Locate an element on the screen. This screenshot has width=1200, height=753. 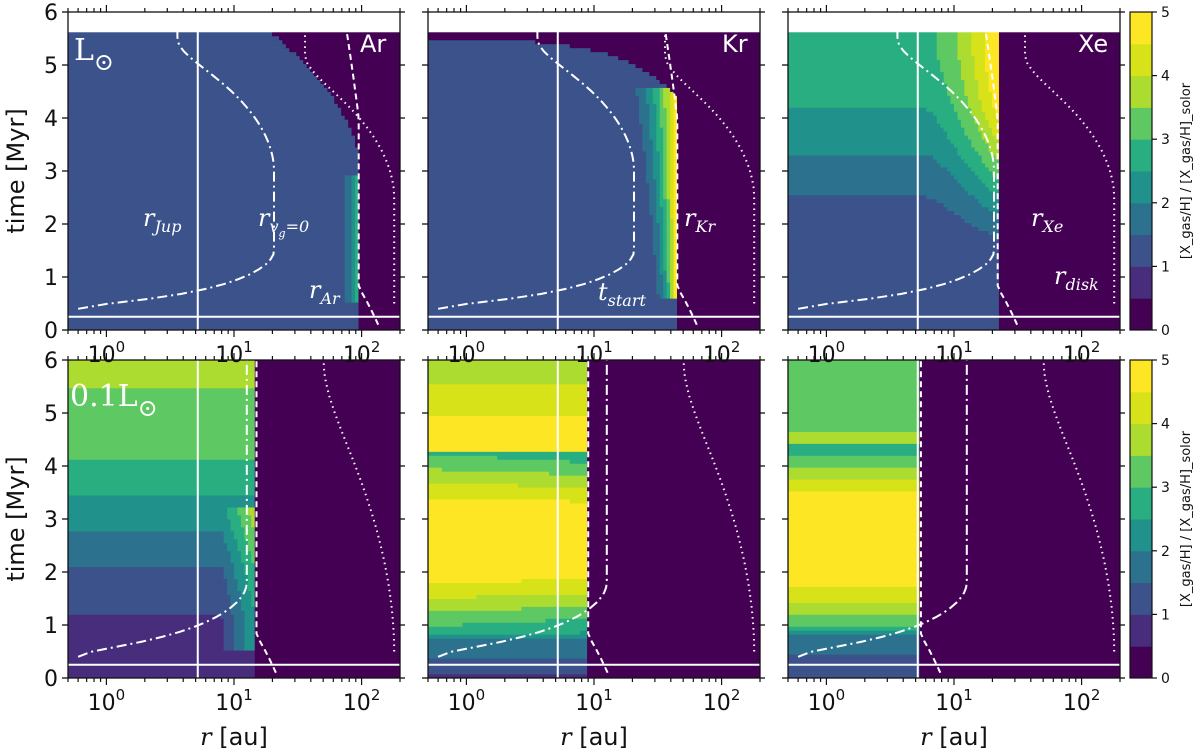
colorbar-tick-label: 0 is located at coordinates (1165, 679).